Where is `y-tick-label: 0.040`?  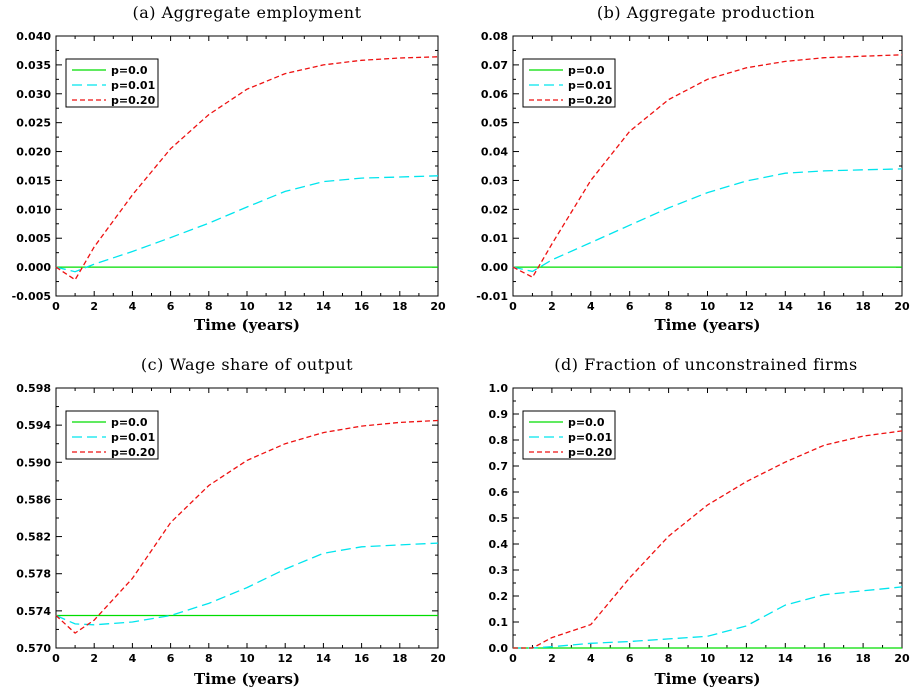
y-tick-label: 0.040 is located at coordinates (33, 36).